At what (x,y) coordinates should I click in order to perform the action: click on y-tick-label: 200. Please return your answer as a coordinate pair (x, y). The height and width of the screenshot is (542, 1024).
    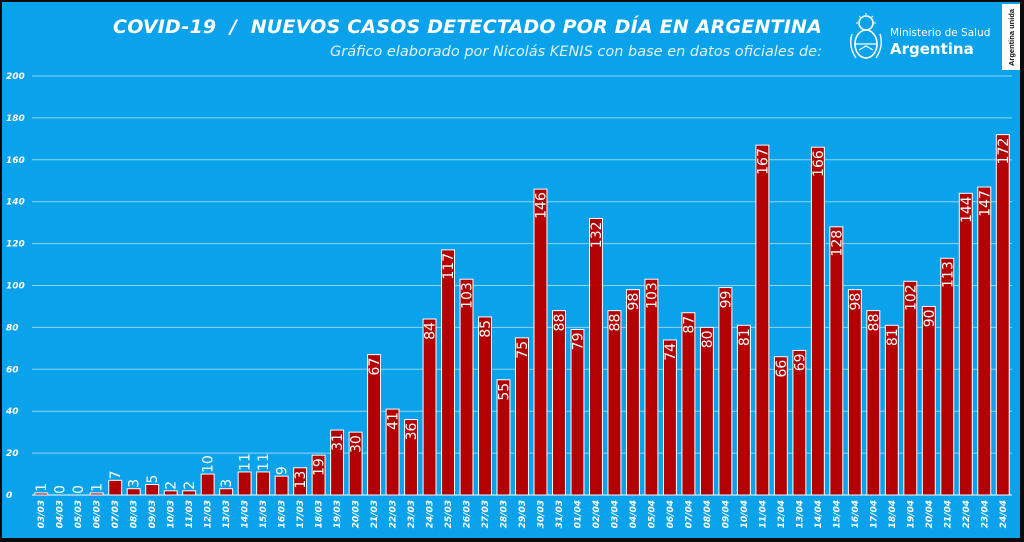
    Looking at the image, I should click on (15, 77).